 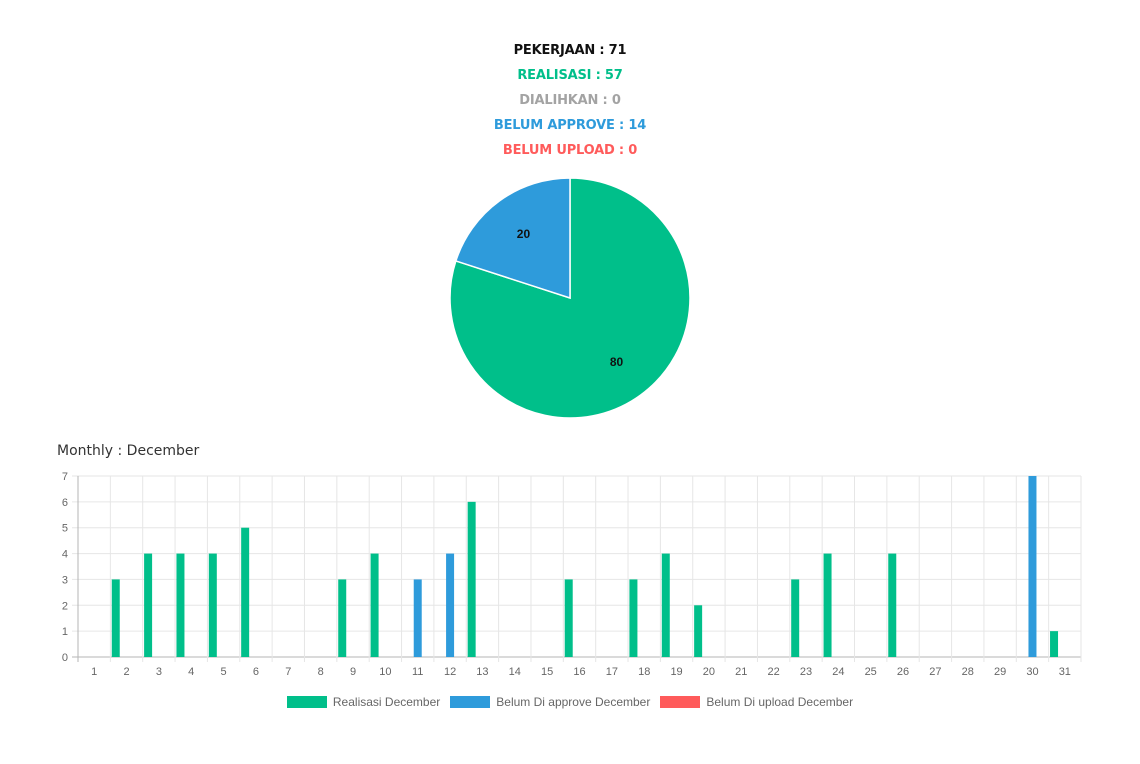 What do you see at coordinates (1032, 672) in the screenshot?
I see `x-tick-label: 30` at bounding box center [1032, 672].